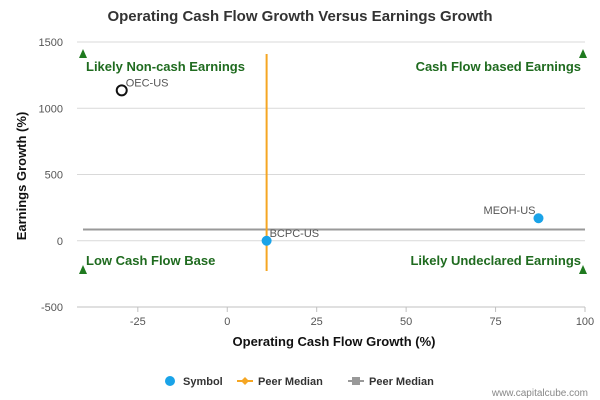 This screenshot has height=400, width=600. Describe the element at coordinates (150, 260) in the screenshot. I see `quadrant-label-bottom-left: Low Cash Flow Base` at that location.